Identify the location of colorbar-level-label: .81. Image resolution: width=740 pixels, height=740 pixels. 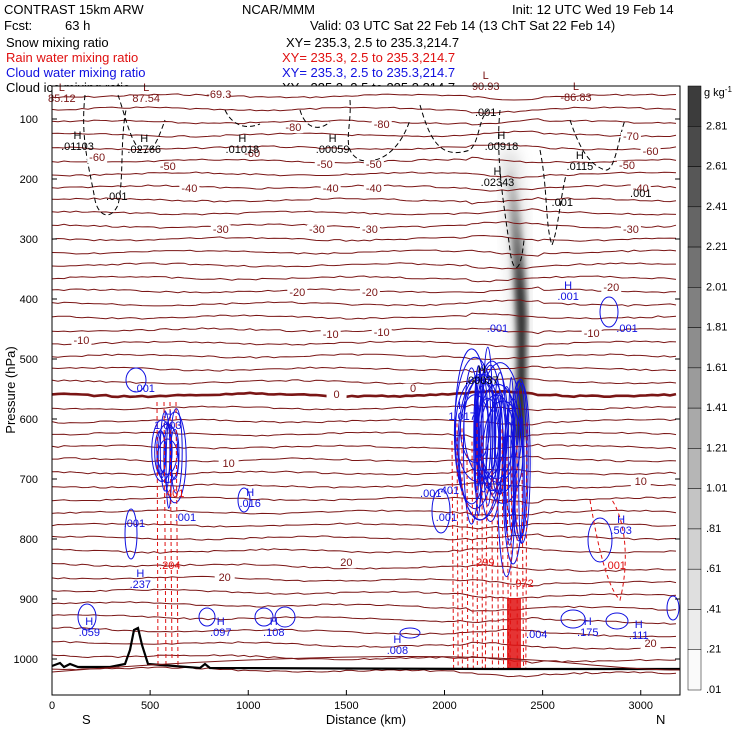
(713, 529).